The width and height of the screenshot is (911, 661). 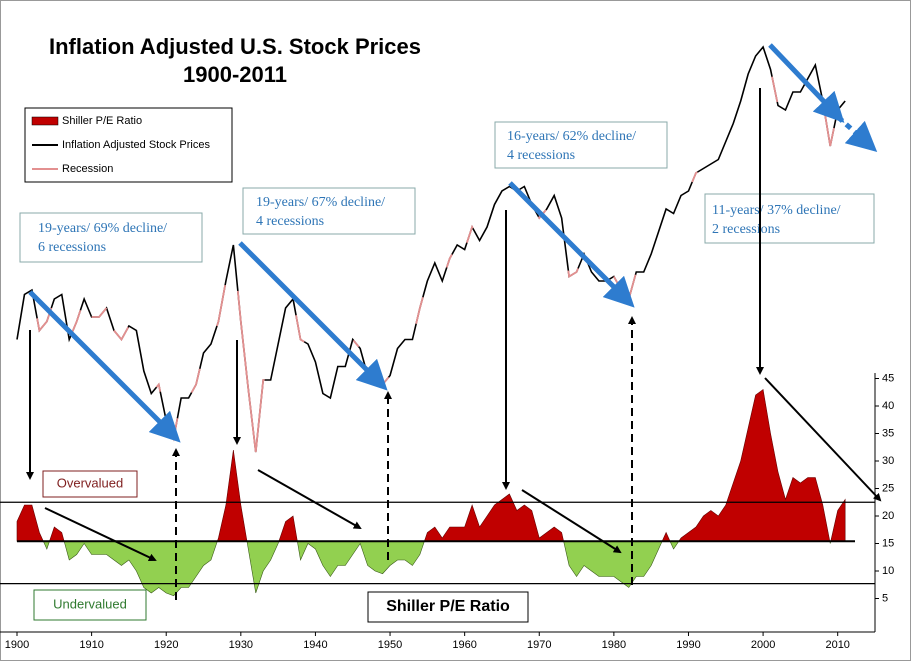 What do you see at coordinates (87, 169) in the screenshot?
I see `legend-label: Recession` at bounding box center [87, 169].